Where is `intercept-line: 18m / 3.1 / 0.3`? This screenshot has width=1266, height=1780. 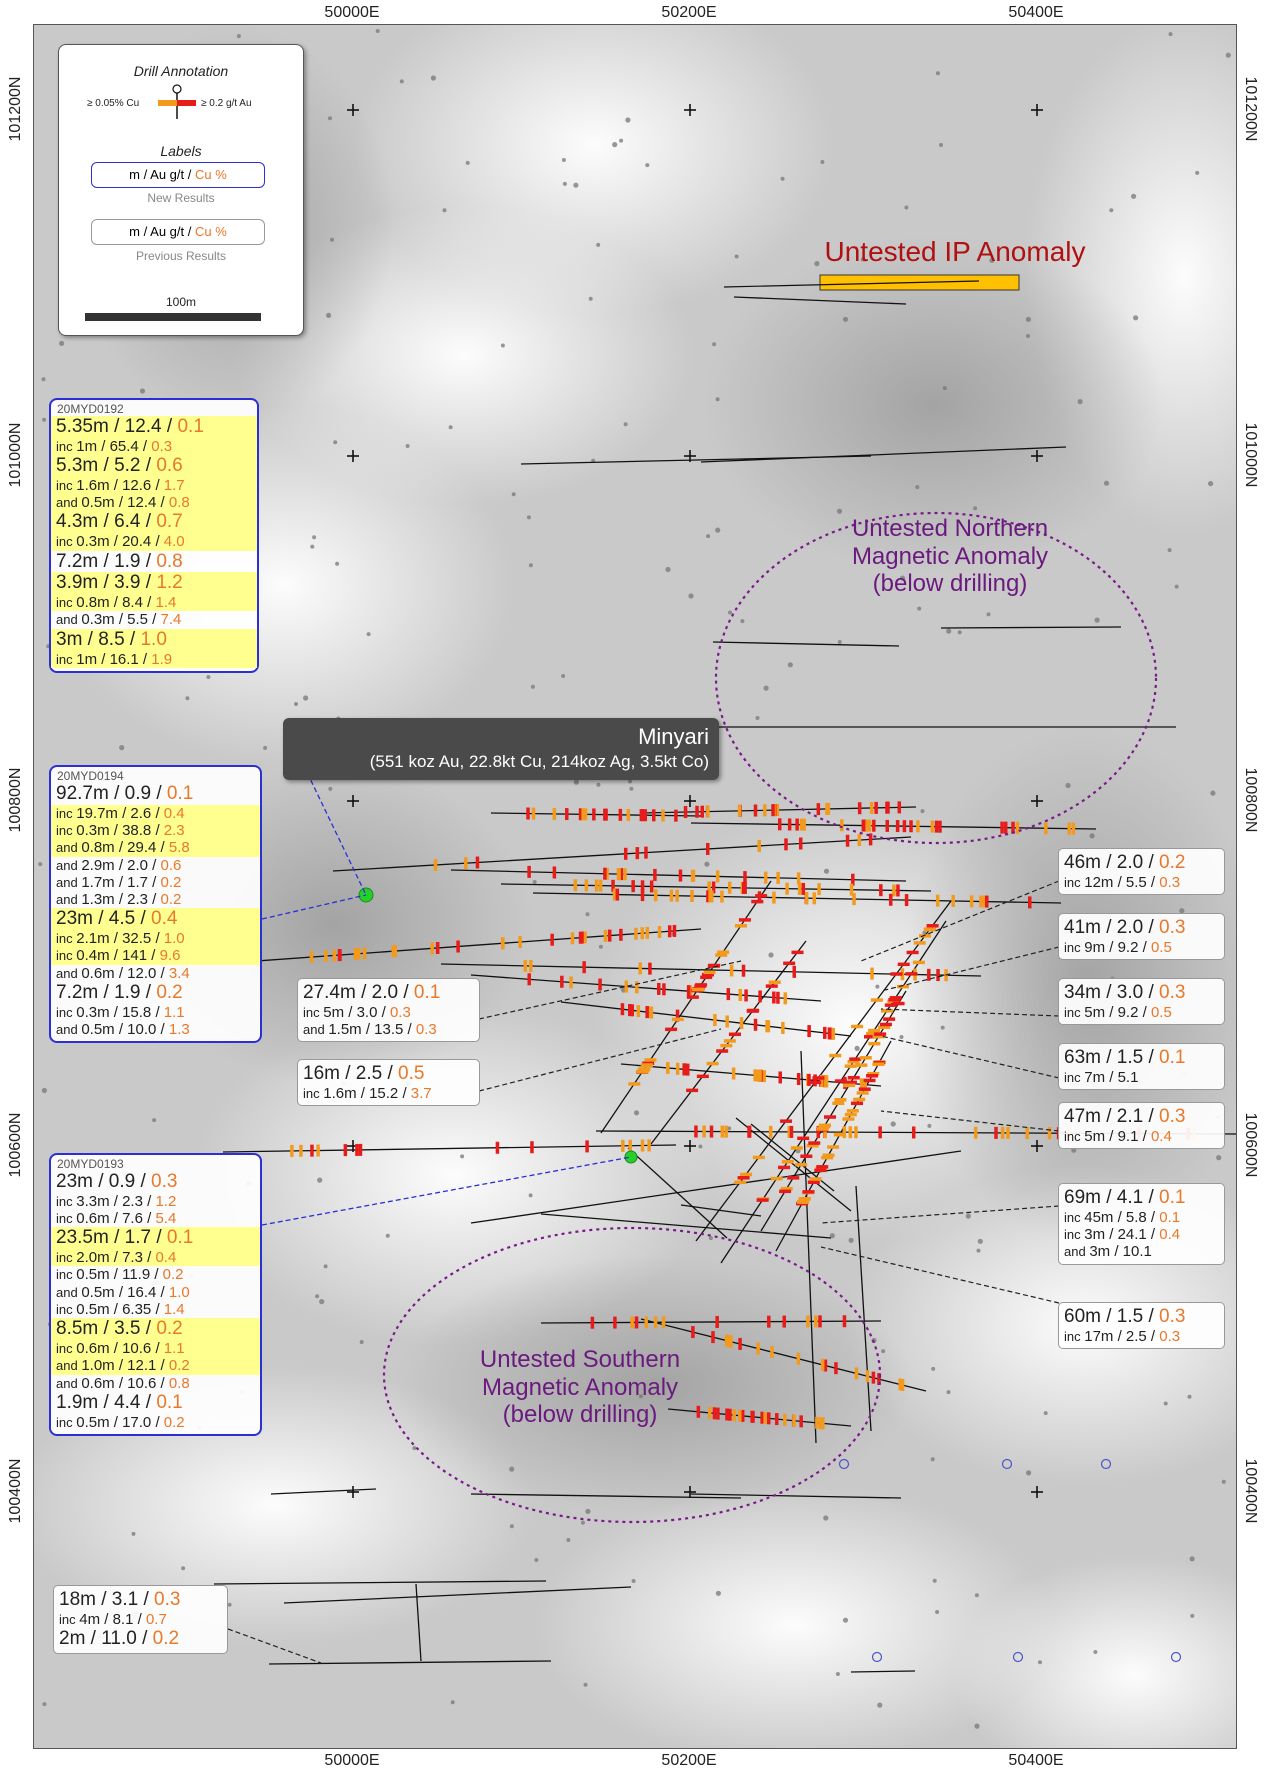 intercept-line: 18m / 3.1 / 0.3 is located at coordinates (120, 1599).